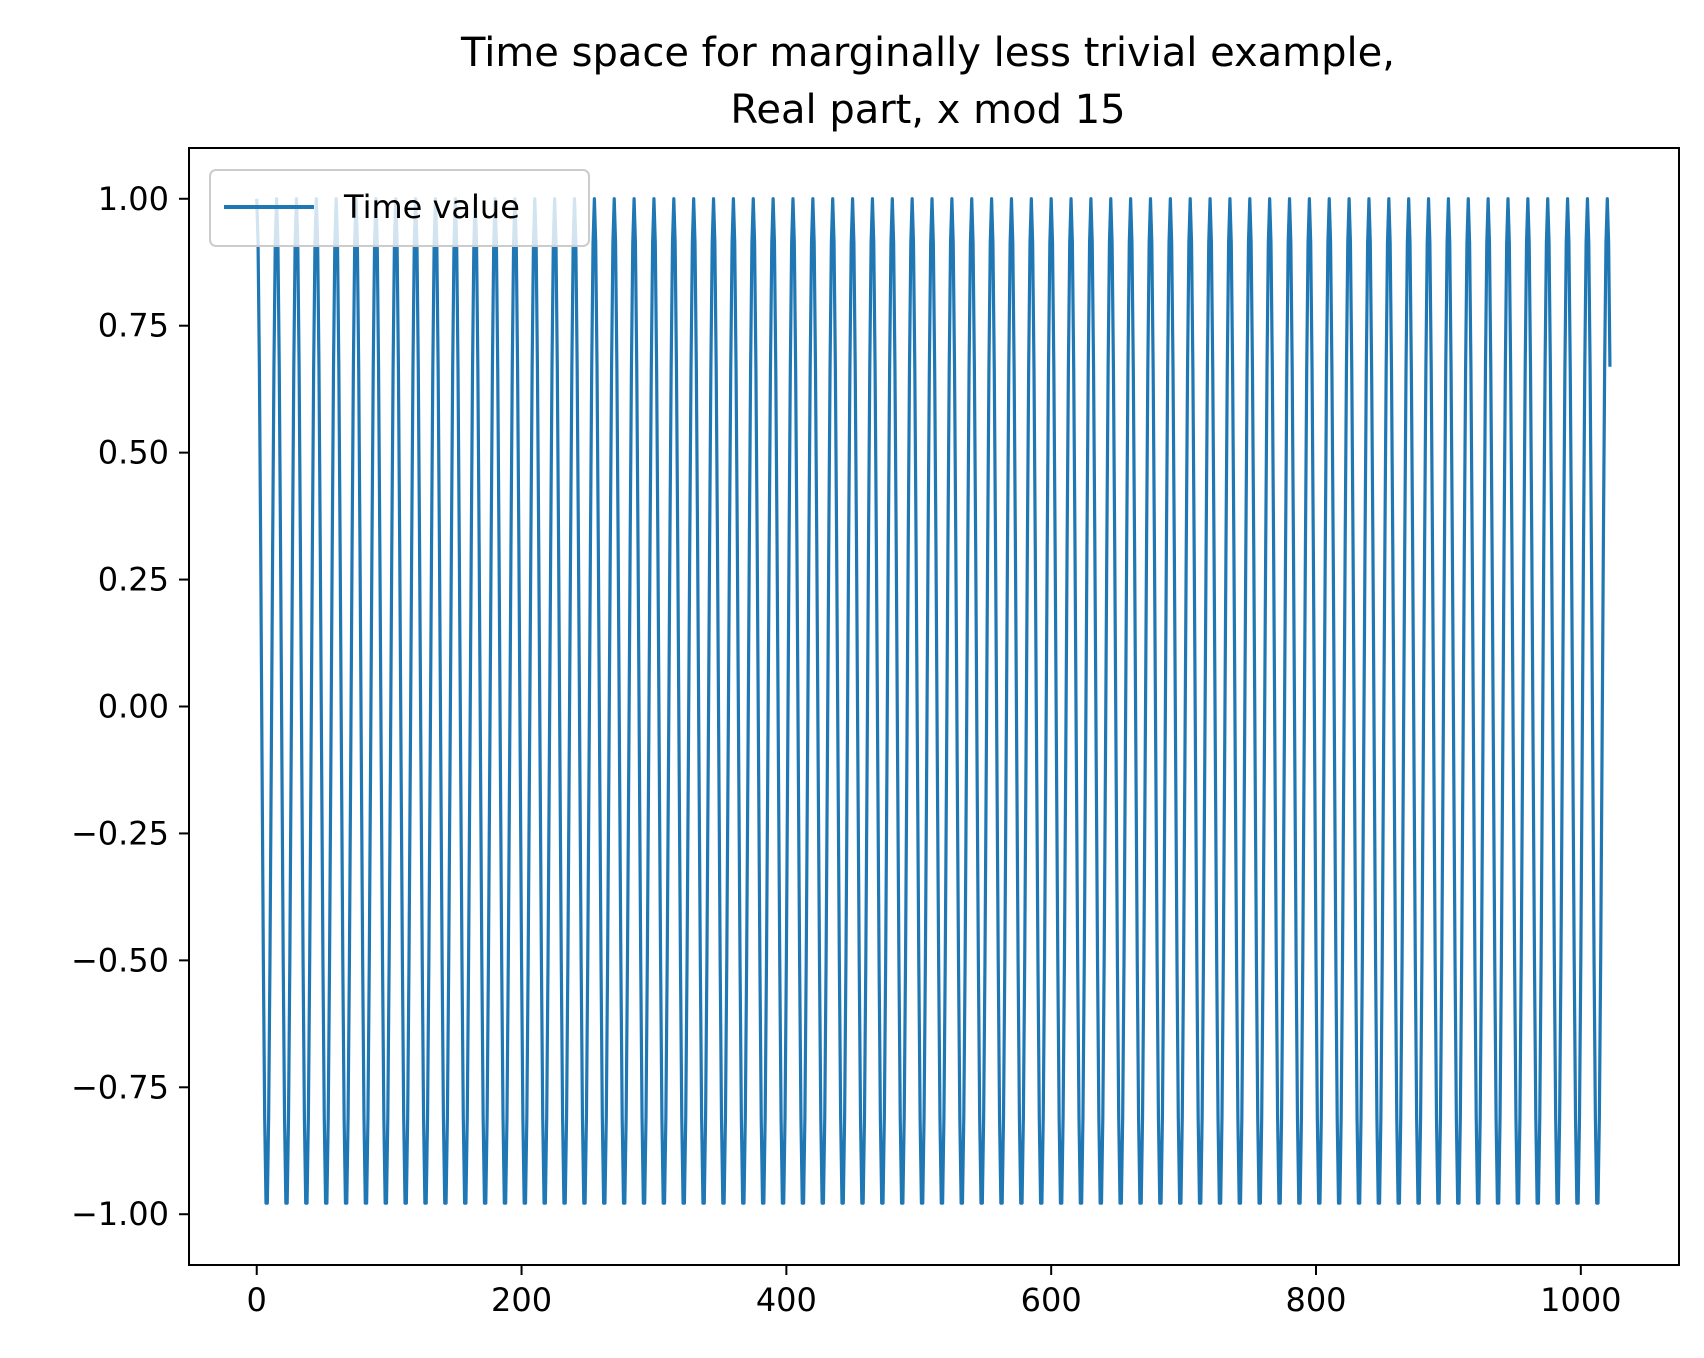 The image size is (1704, 1358). Describe the element at coordinates (133, 199) in the screenshot. I see `y-tick-label: 1.00` at that location.